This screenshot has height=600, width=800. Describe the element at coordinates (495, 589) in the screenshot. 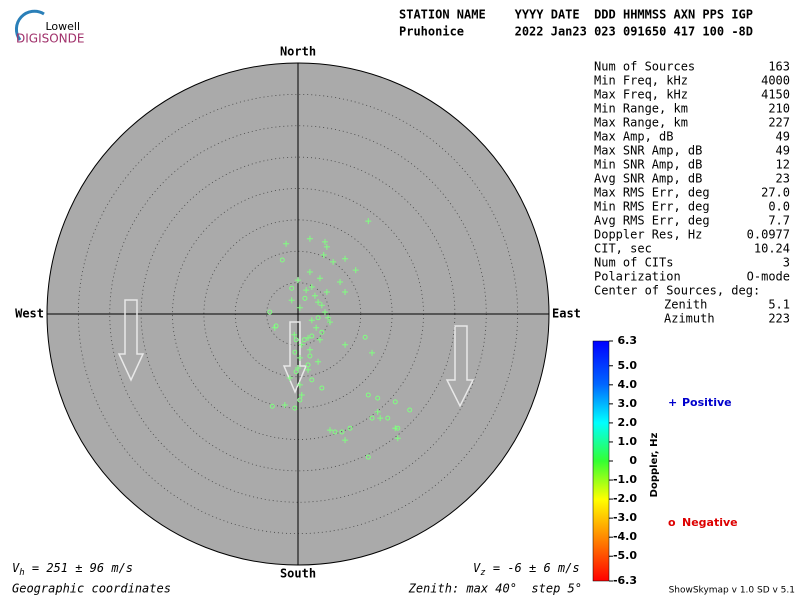

I see `zenith-label: Zenith: max 40° step 5°` at that location.